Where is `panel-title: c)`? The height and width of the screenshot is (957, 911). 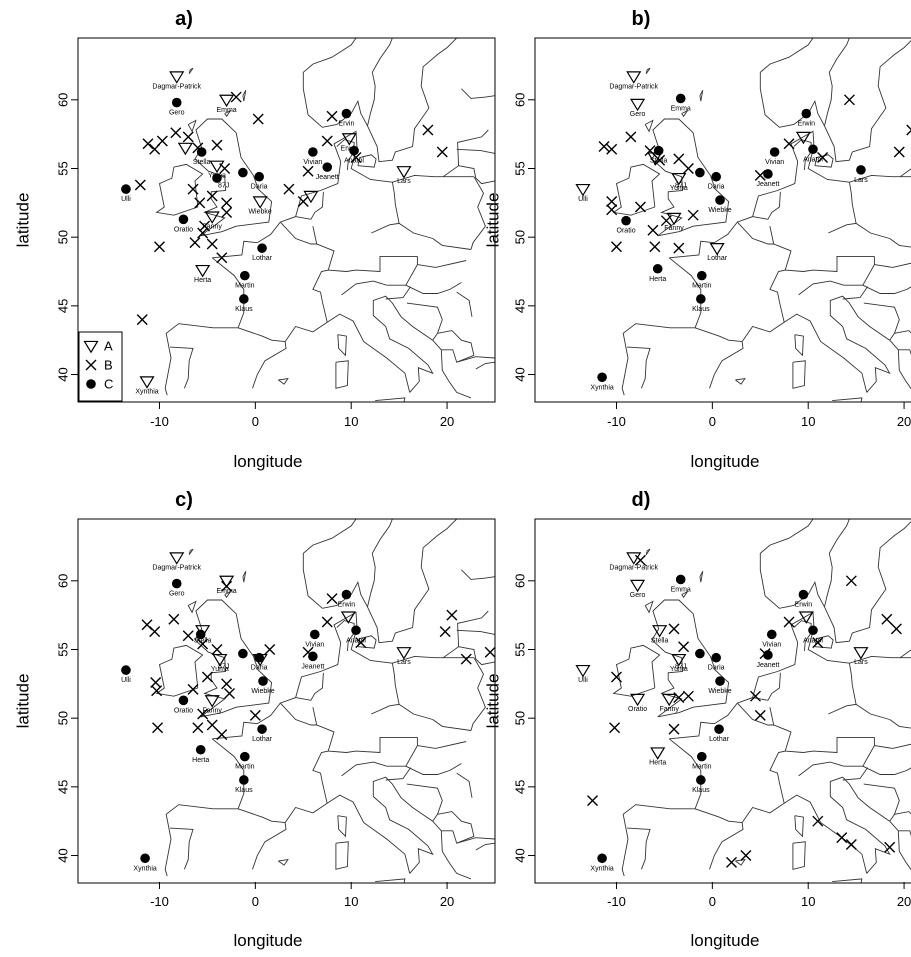 panel-title: c) is located at coordinates (184, 500).